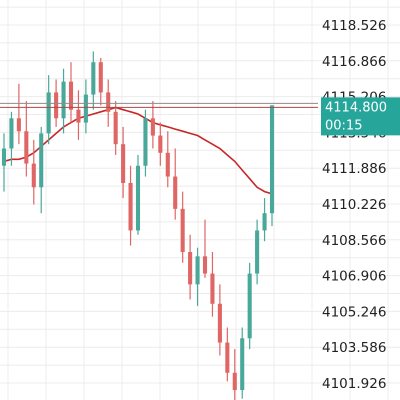  What do you see at coordinates (159, 105) in the screenshot?
I see `current-price-layer` at bounding box center [159, 105].